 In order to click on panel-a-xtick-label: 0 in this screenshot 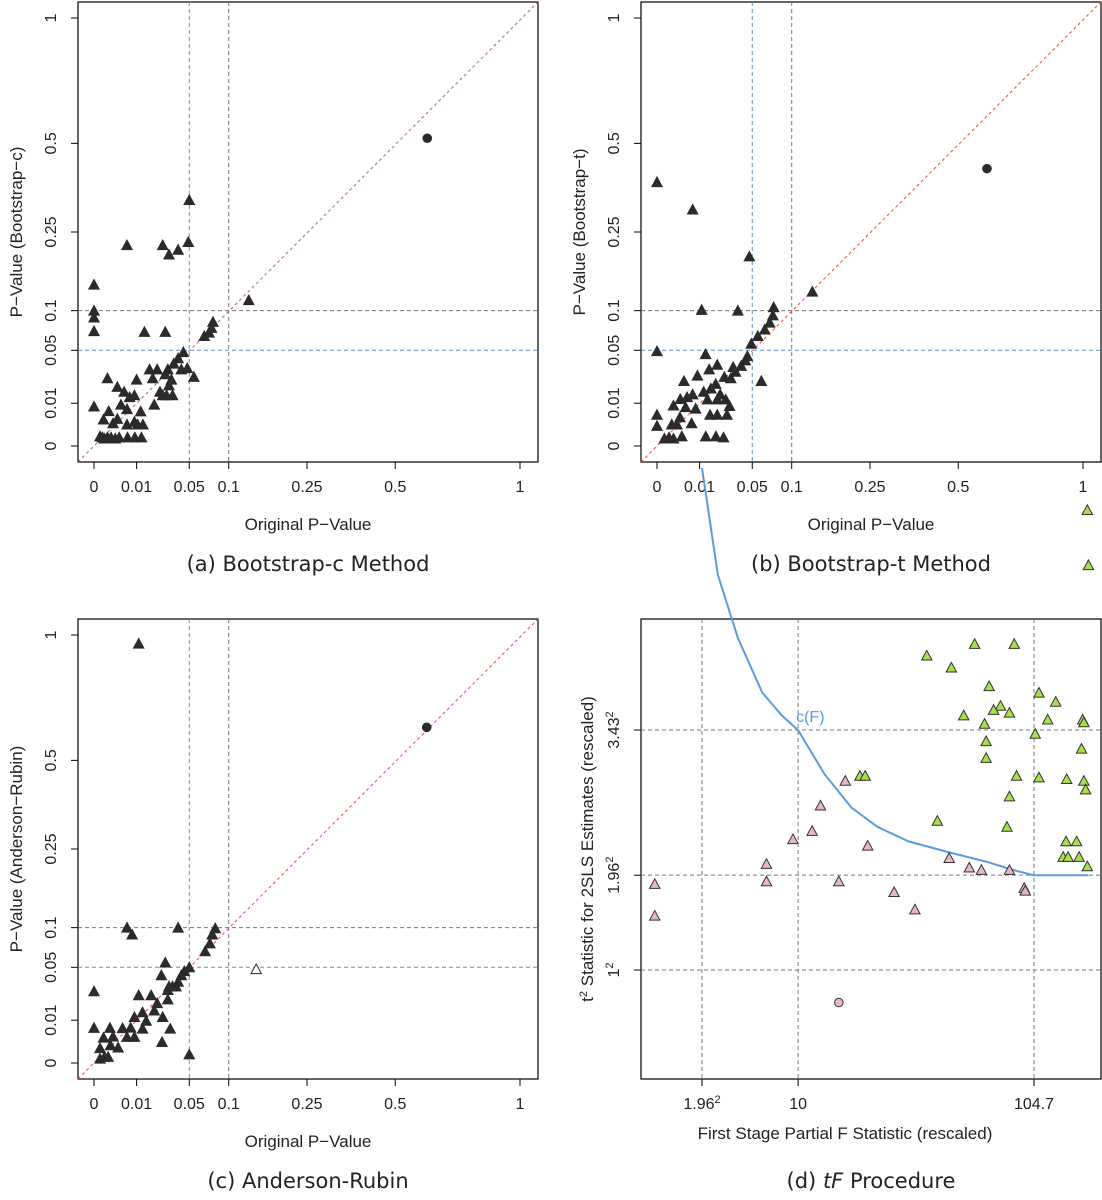, I will do `click(94, 487)`.